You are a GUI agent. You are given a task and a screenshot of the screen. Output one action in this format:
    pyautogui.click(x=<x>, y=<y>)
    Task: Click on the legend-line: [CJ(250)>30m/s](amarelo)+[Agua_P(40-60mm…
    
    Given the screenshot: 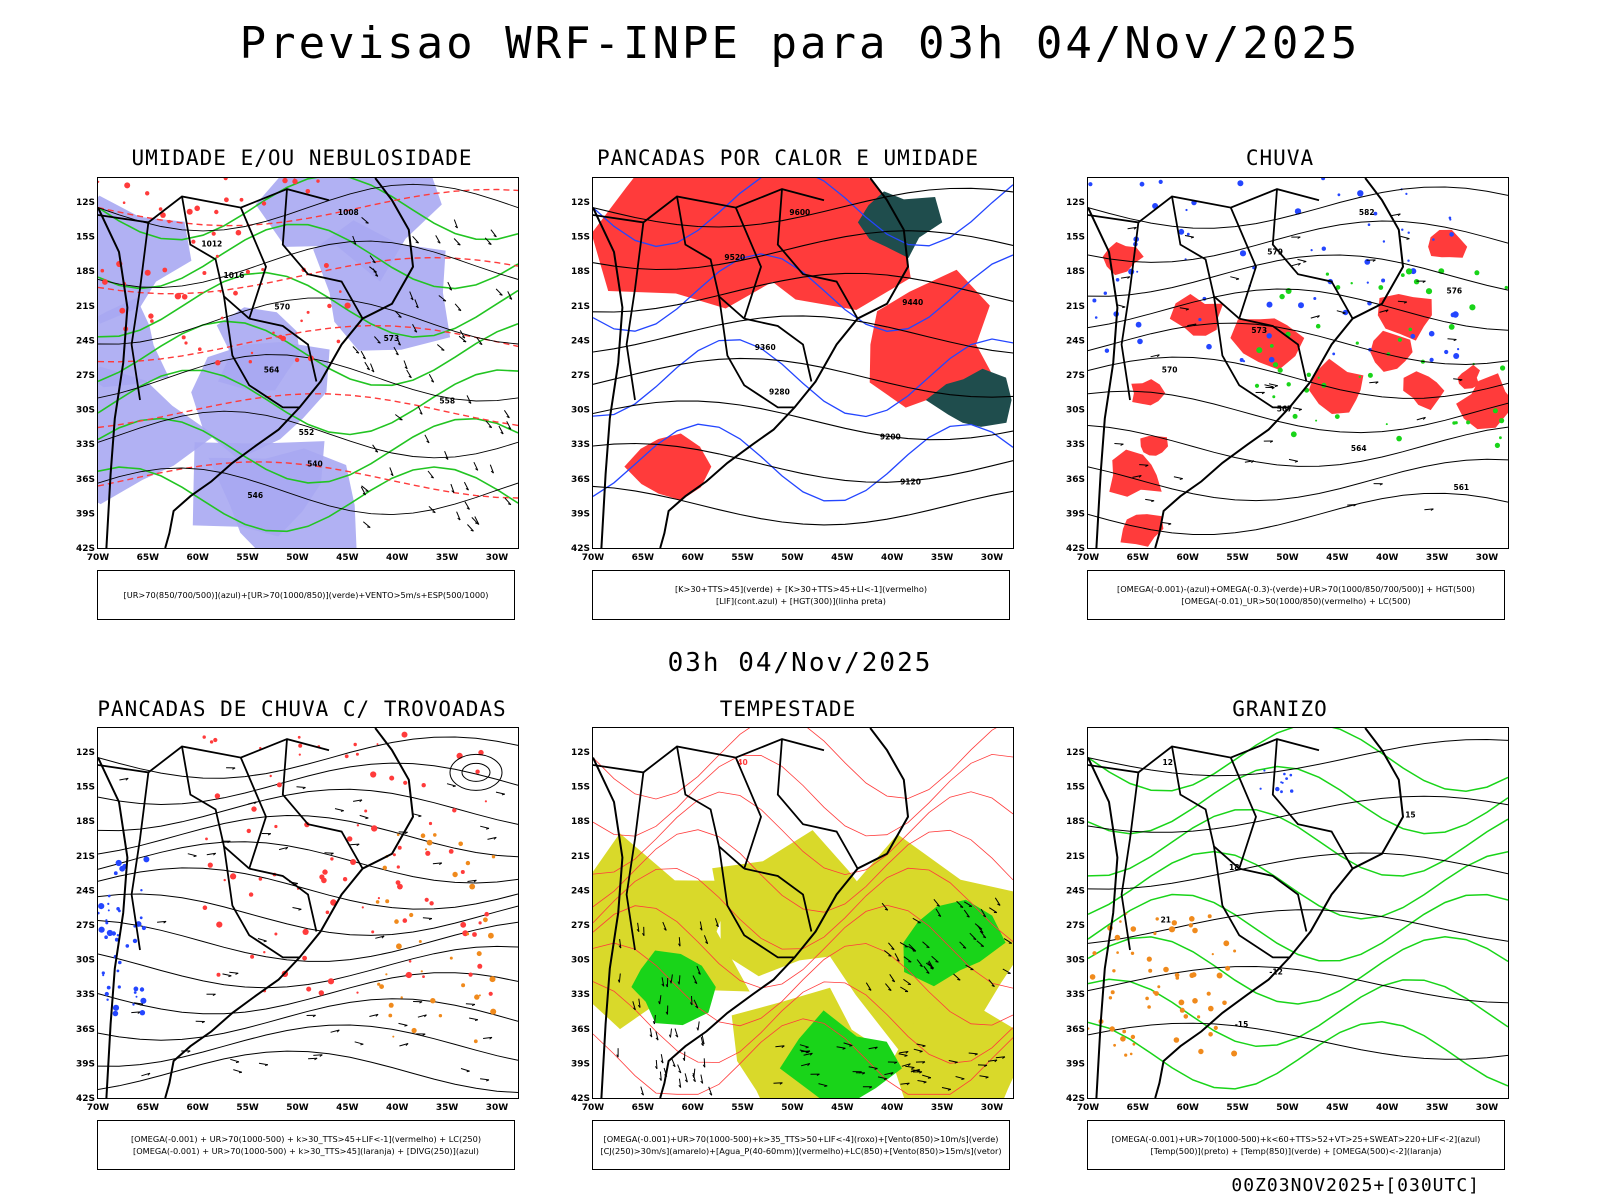 What is the action you would take?
    pyautogui.click(x=801, y=1151)
    